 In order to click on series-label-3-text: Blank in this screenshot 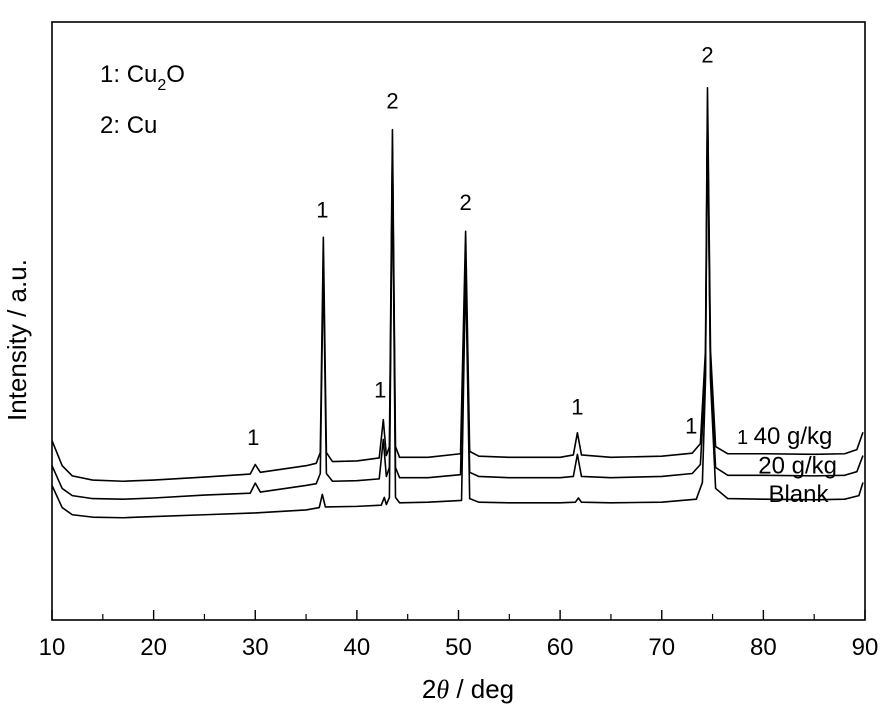, I will do `click(798, 494)`.